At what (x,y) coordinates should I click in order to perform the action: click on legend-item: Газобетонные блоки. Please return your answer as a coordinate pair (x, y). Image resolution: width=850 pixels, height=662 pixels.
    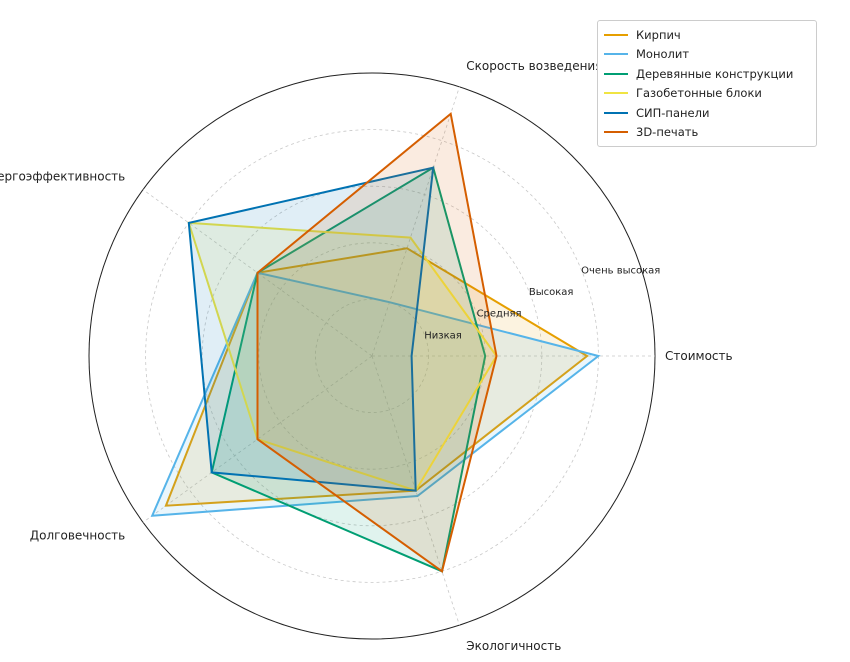
    Looking at the image, I should click on (707, 94).